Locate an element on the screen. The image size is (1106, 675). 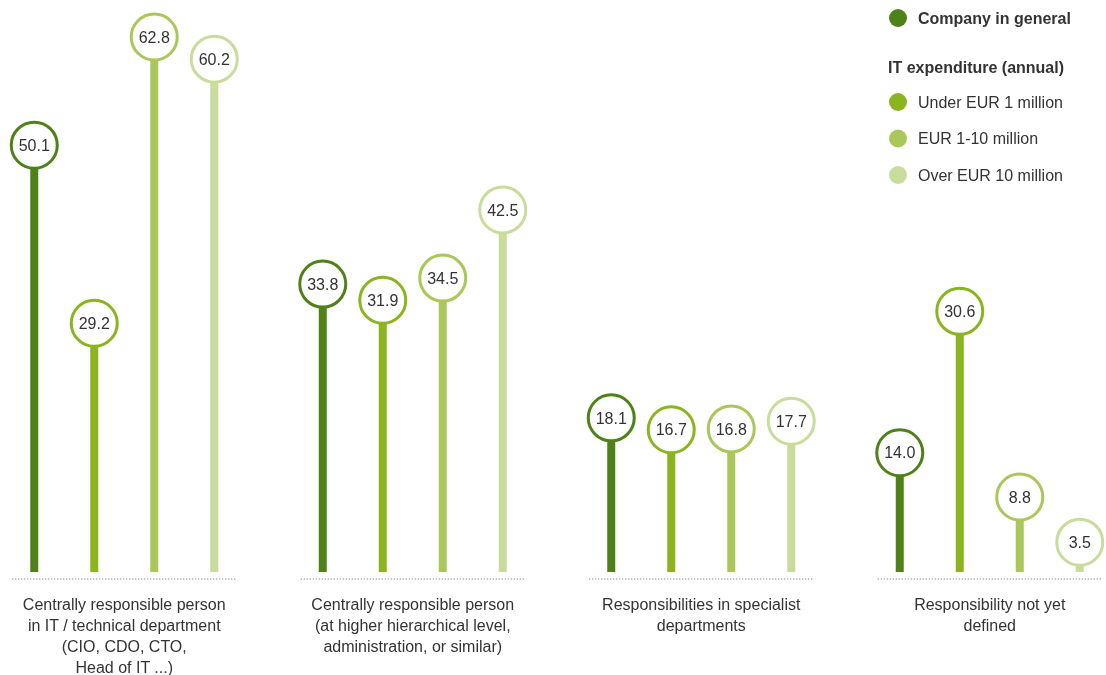
legend-label: EUR 1-10 million is located at coordinates (978, 139).